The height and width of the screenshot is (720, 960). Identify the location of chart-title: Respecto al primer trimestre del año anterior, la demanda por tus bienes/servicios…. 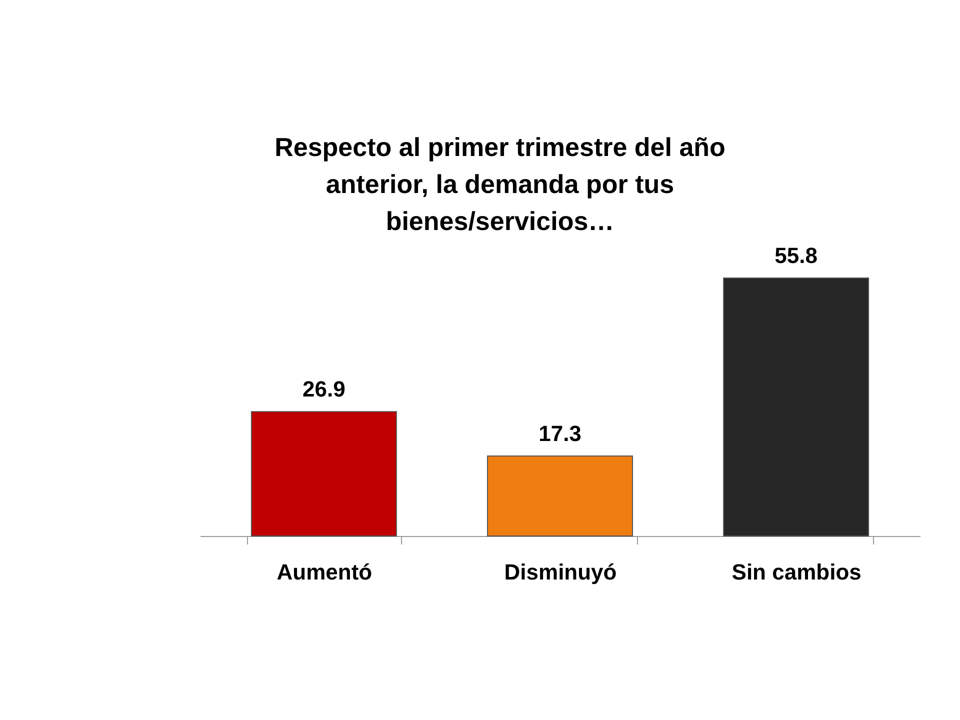
(500, 184).